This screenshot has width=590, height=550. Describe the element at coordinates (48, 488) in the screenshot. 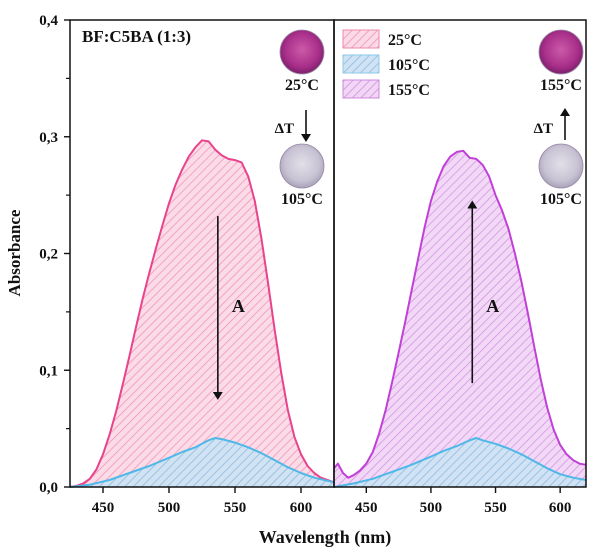

I see `y-tick-label-0-0: 0,0` at that location.